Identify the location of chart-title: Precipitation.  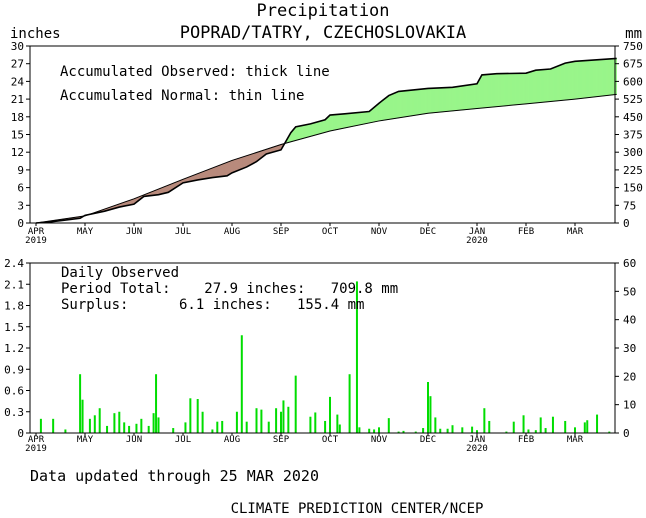
(322, 11).